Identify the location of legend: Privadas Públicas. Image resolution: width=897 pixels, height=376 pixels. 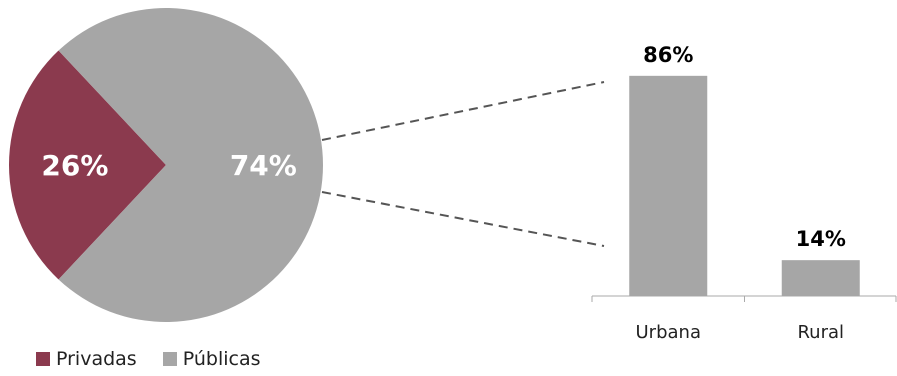
(148, 359).